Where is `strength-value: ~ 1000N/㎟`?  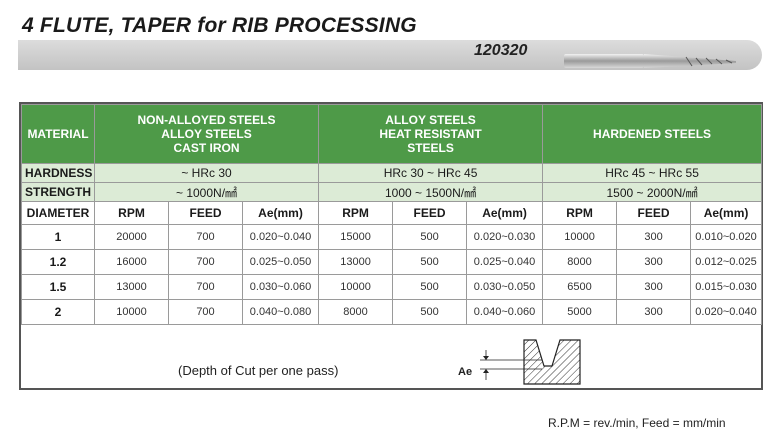
strength-value: ~ 1000N/㎟ is located at coordinates (206, 192).